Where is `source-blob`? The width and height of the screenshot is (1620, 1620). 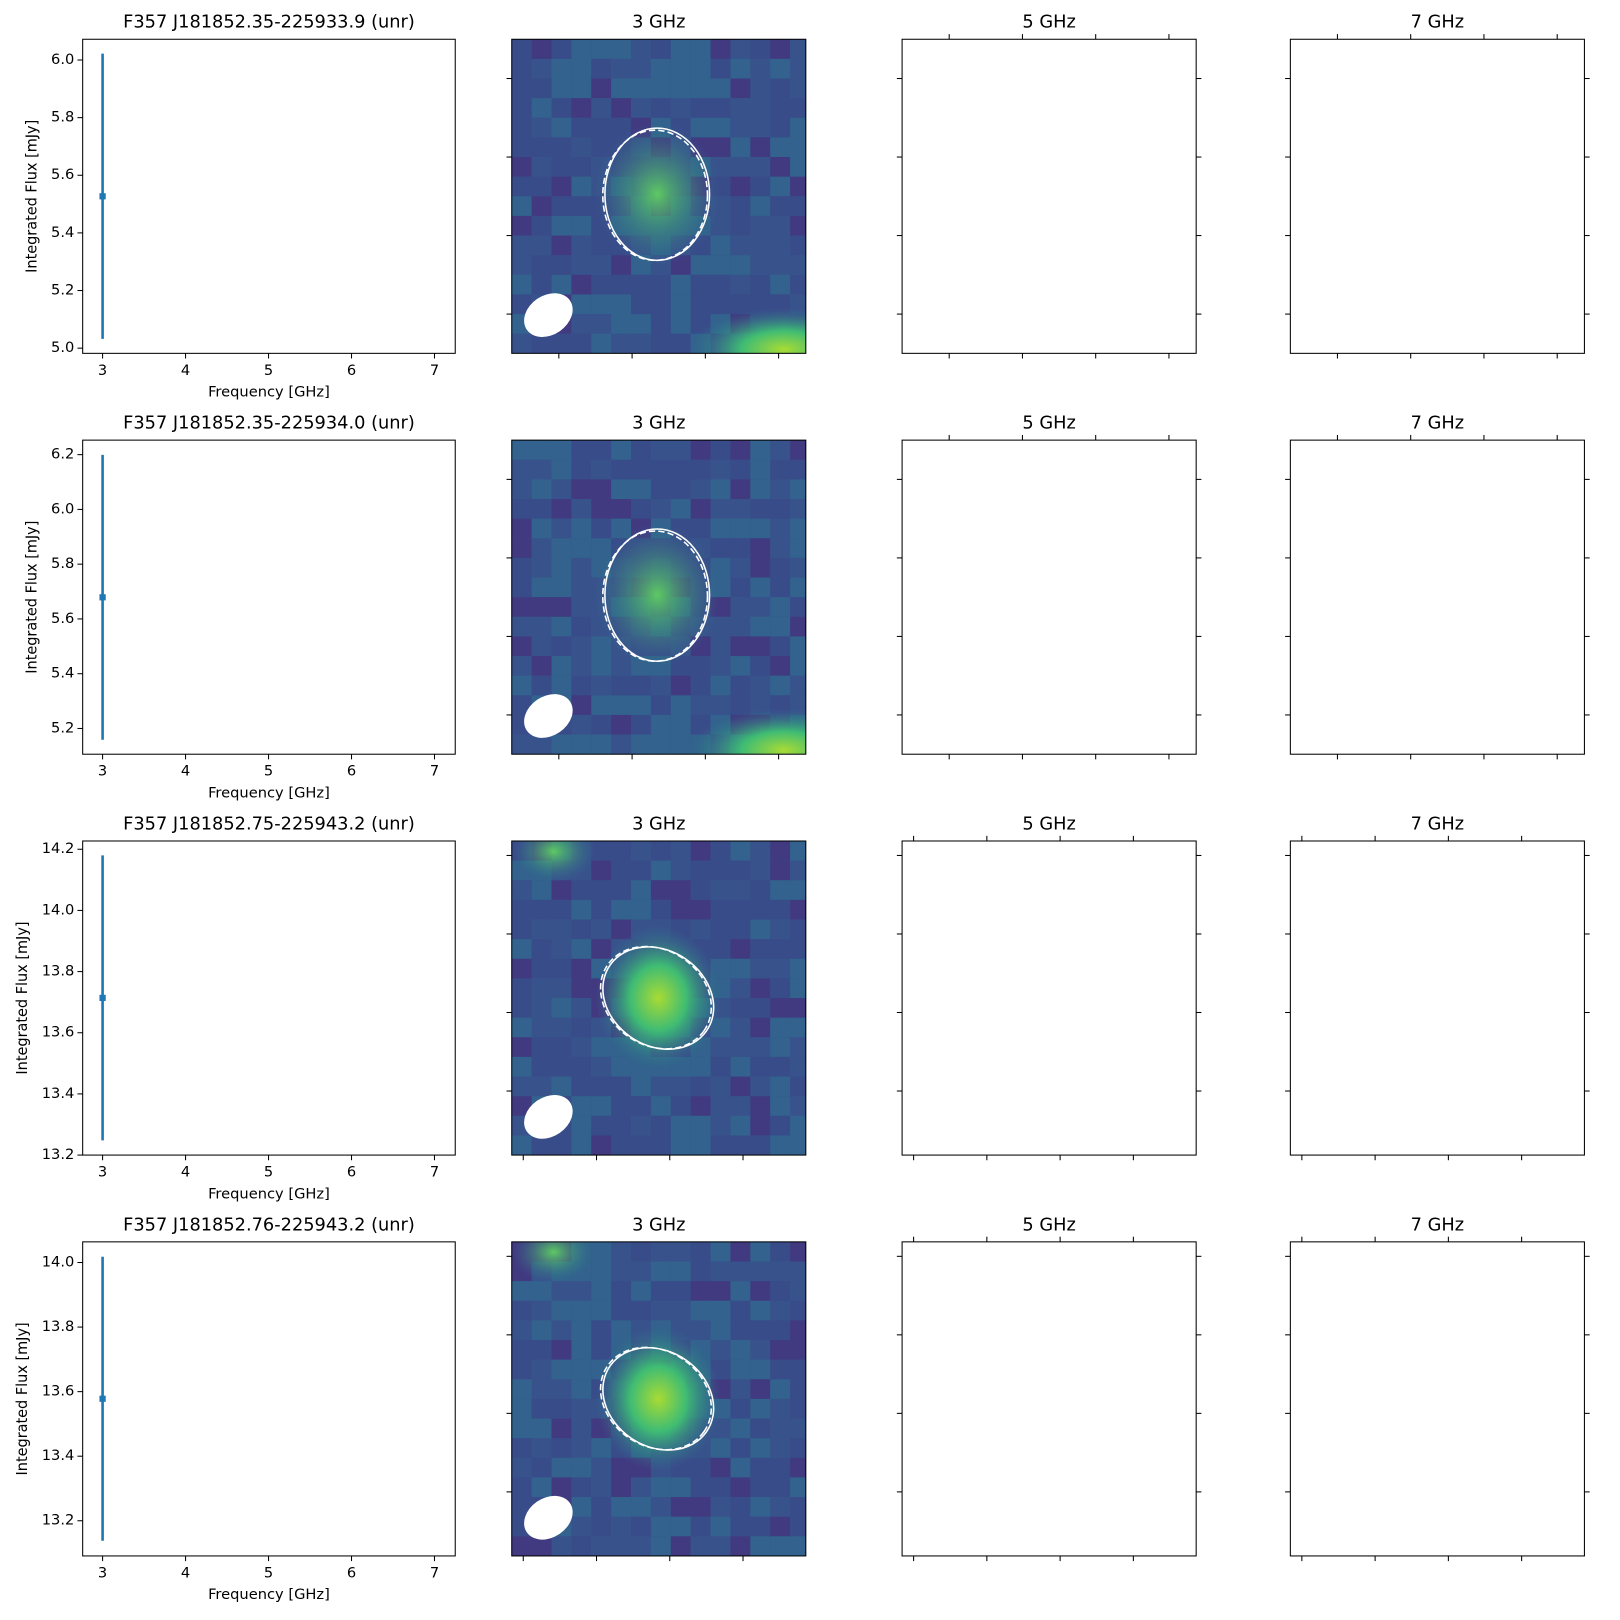 source-blob is located at coordinates (657, 194).